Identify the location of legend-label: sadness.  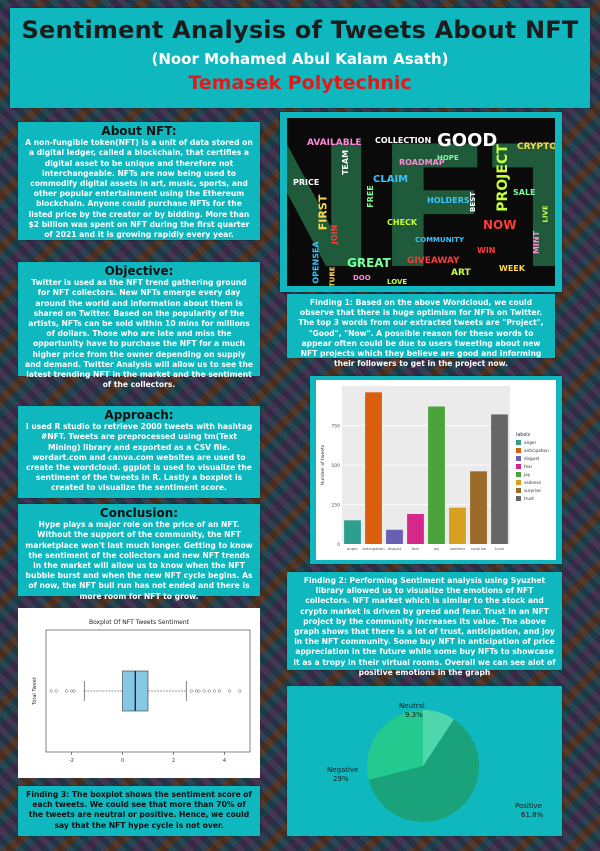
(532, 482).